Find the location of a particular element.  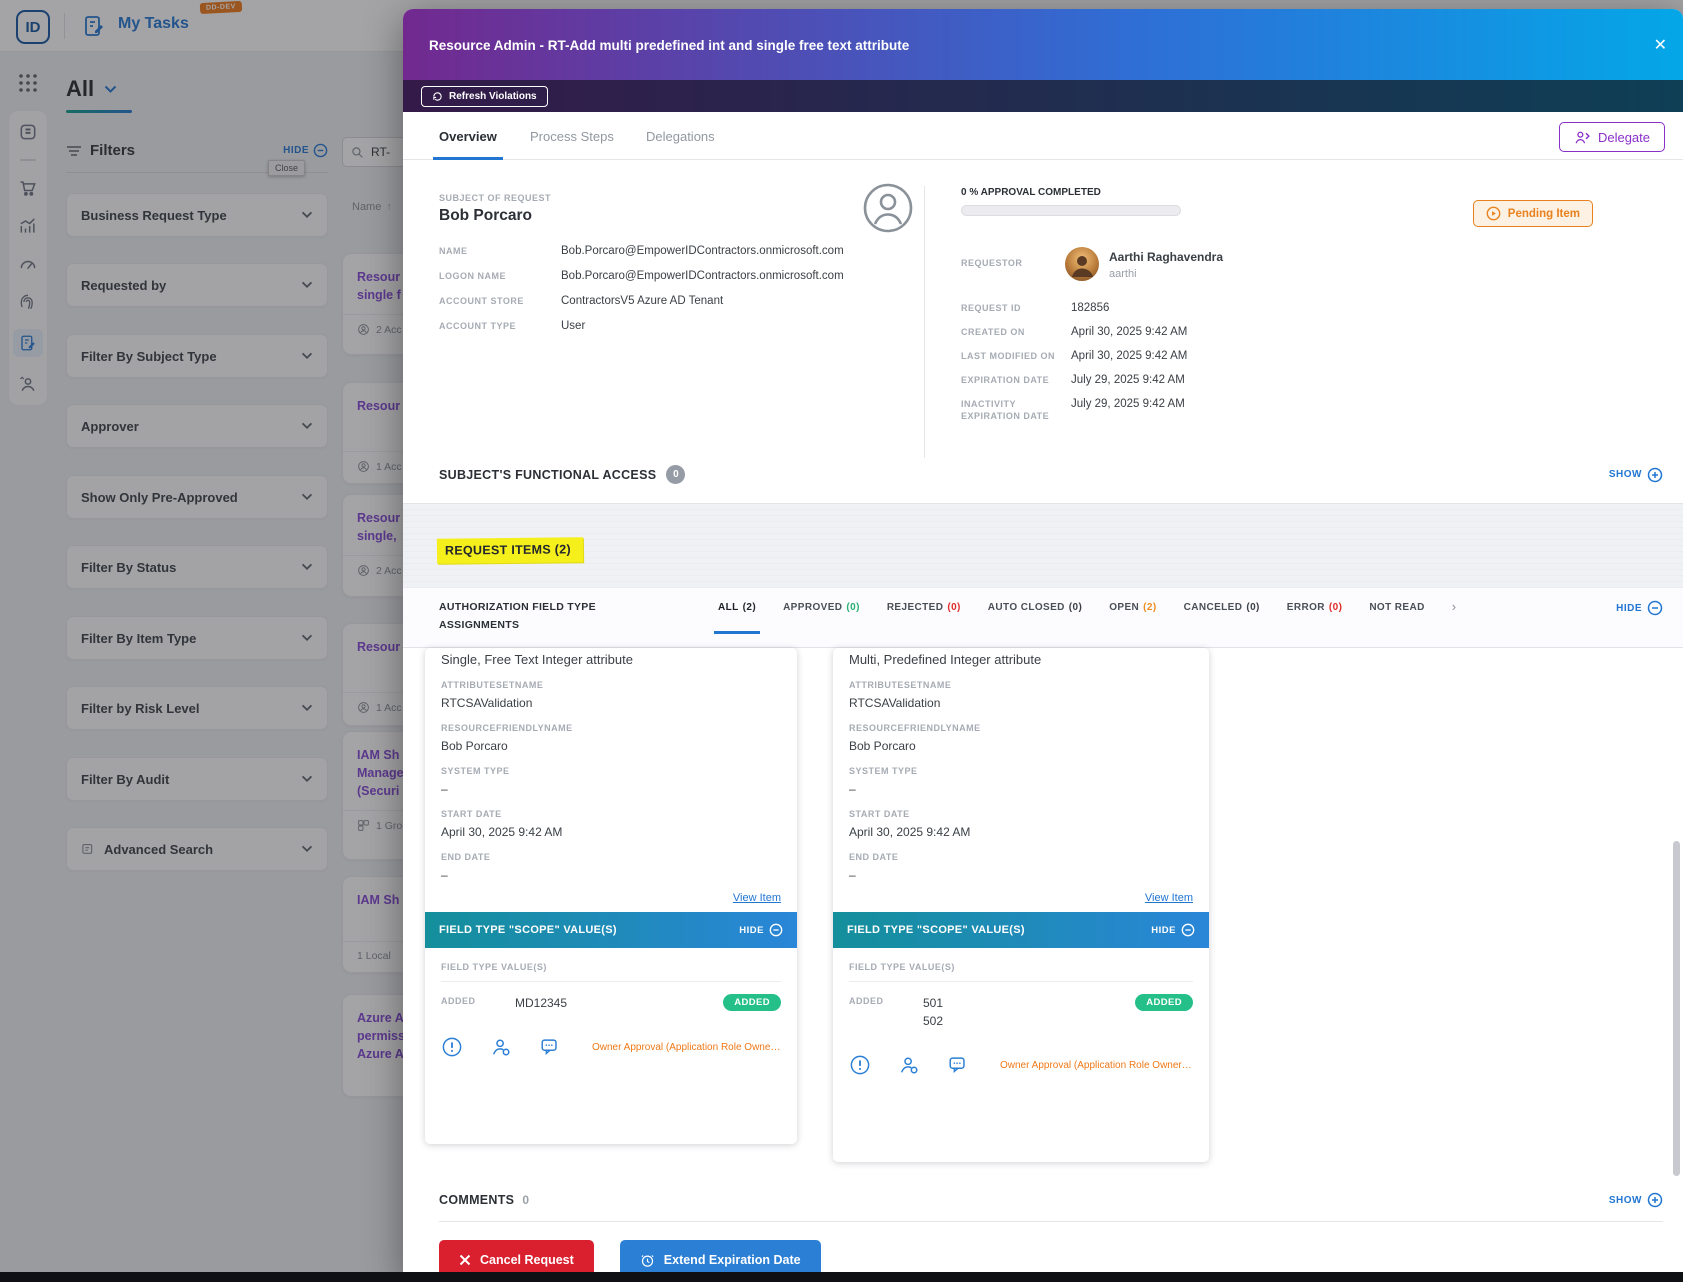

requestor-username: aarthi is located at coordinates (1123, 274).